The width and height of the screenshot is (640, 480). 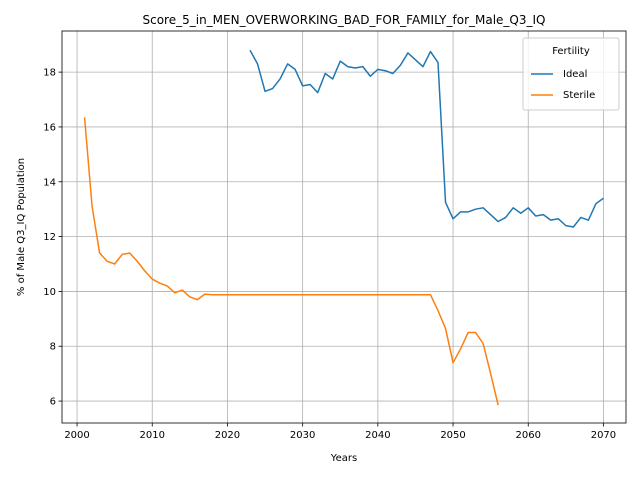 I want to click on x-tick-label: 2030, so click(x=302, y=435).